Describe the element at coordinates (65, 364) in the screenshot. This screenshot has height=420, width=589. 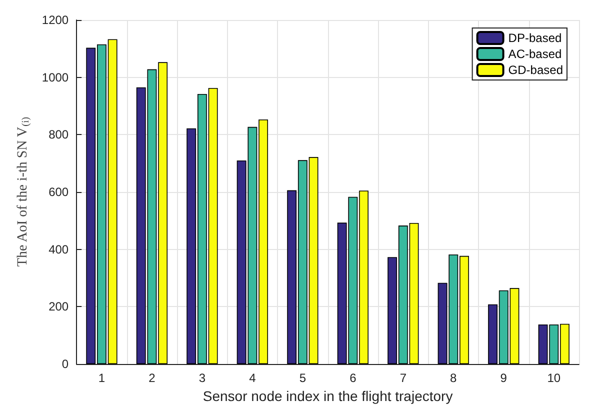
I see `y-tick-label: 0` at that location.